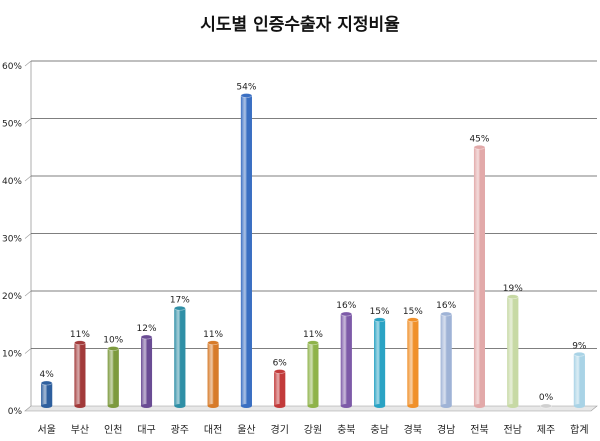 This screenshot has width=600, height=441. I want to click on bar-전북, so click(479, 276).